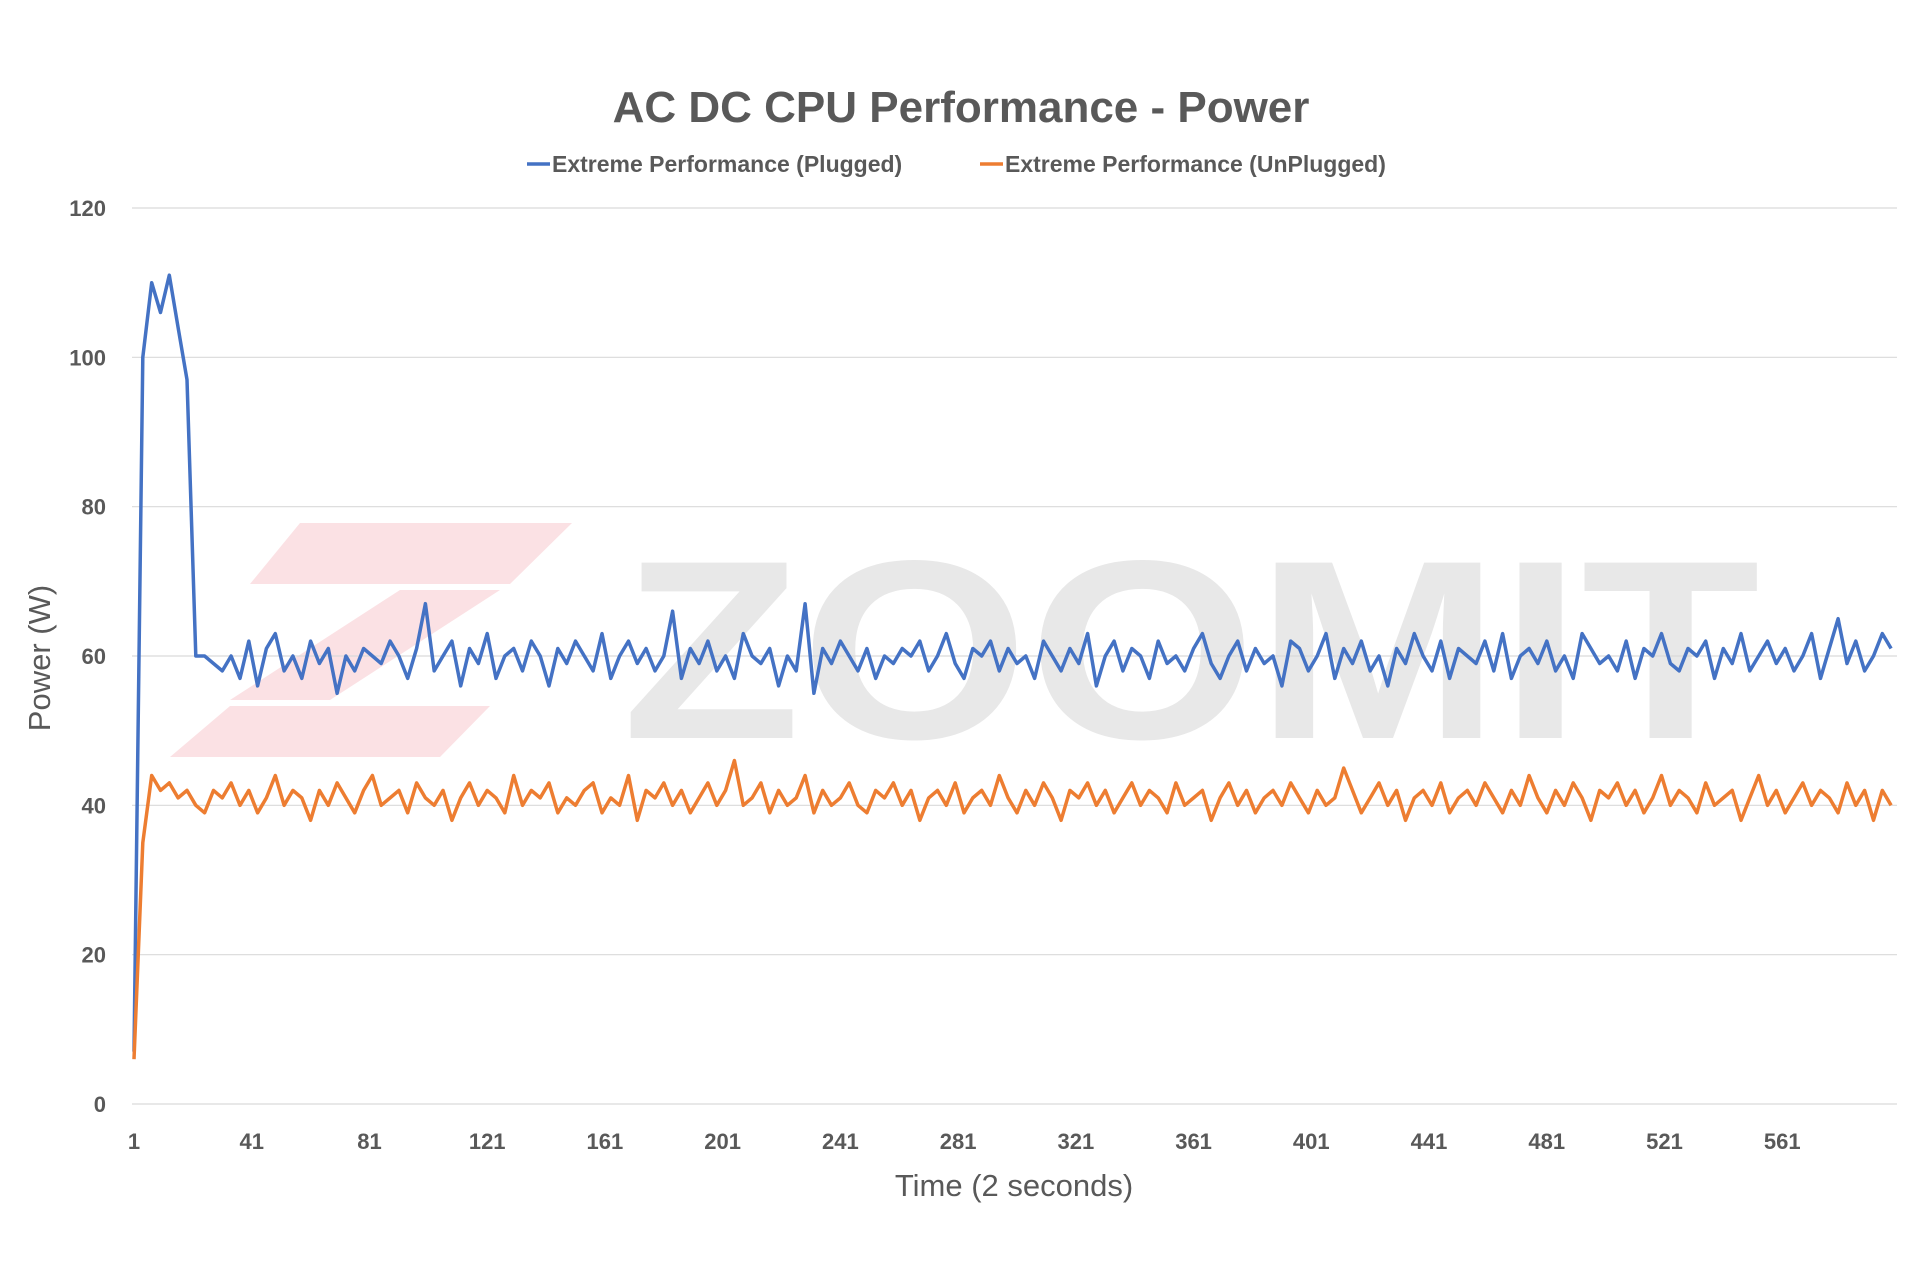 The height and width of the screenshot is (1280, 1920). I want to click on y-axis-ticks: 0 20 40 60 80 100 120, so click(87, 656).